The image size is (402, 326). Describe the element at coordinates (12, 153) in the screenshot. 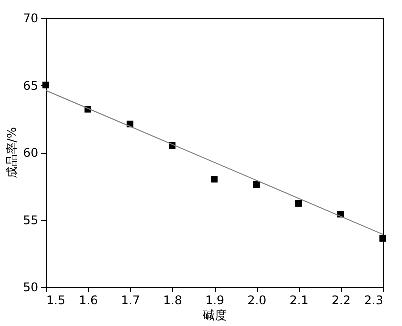

I see `y-axis-title: 成品率/%` at that location.